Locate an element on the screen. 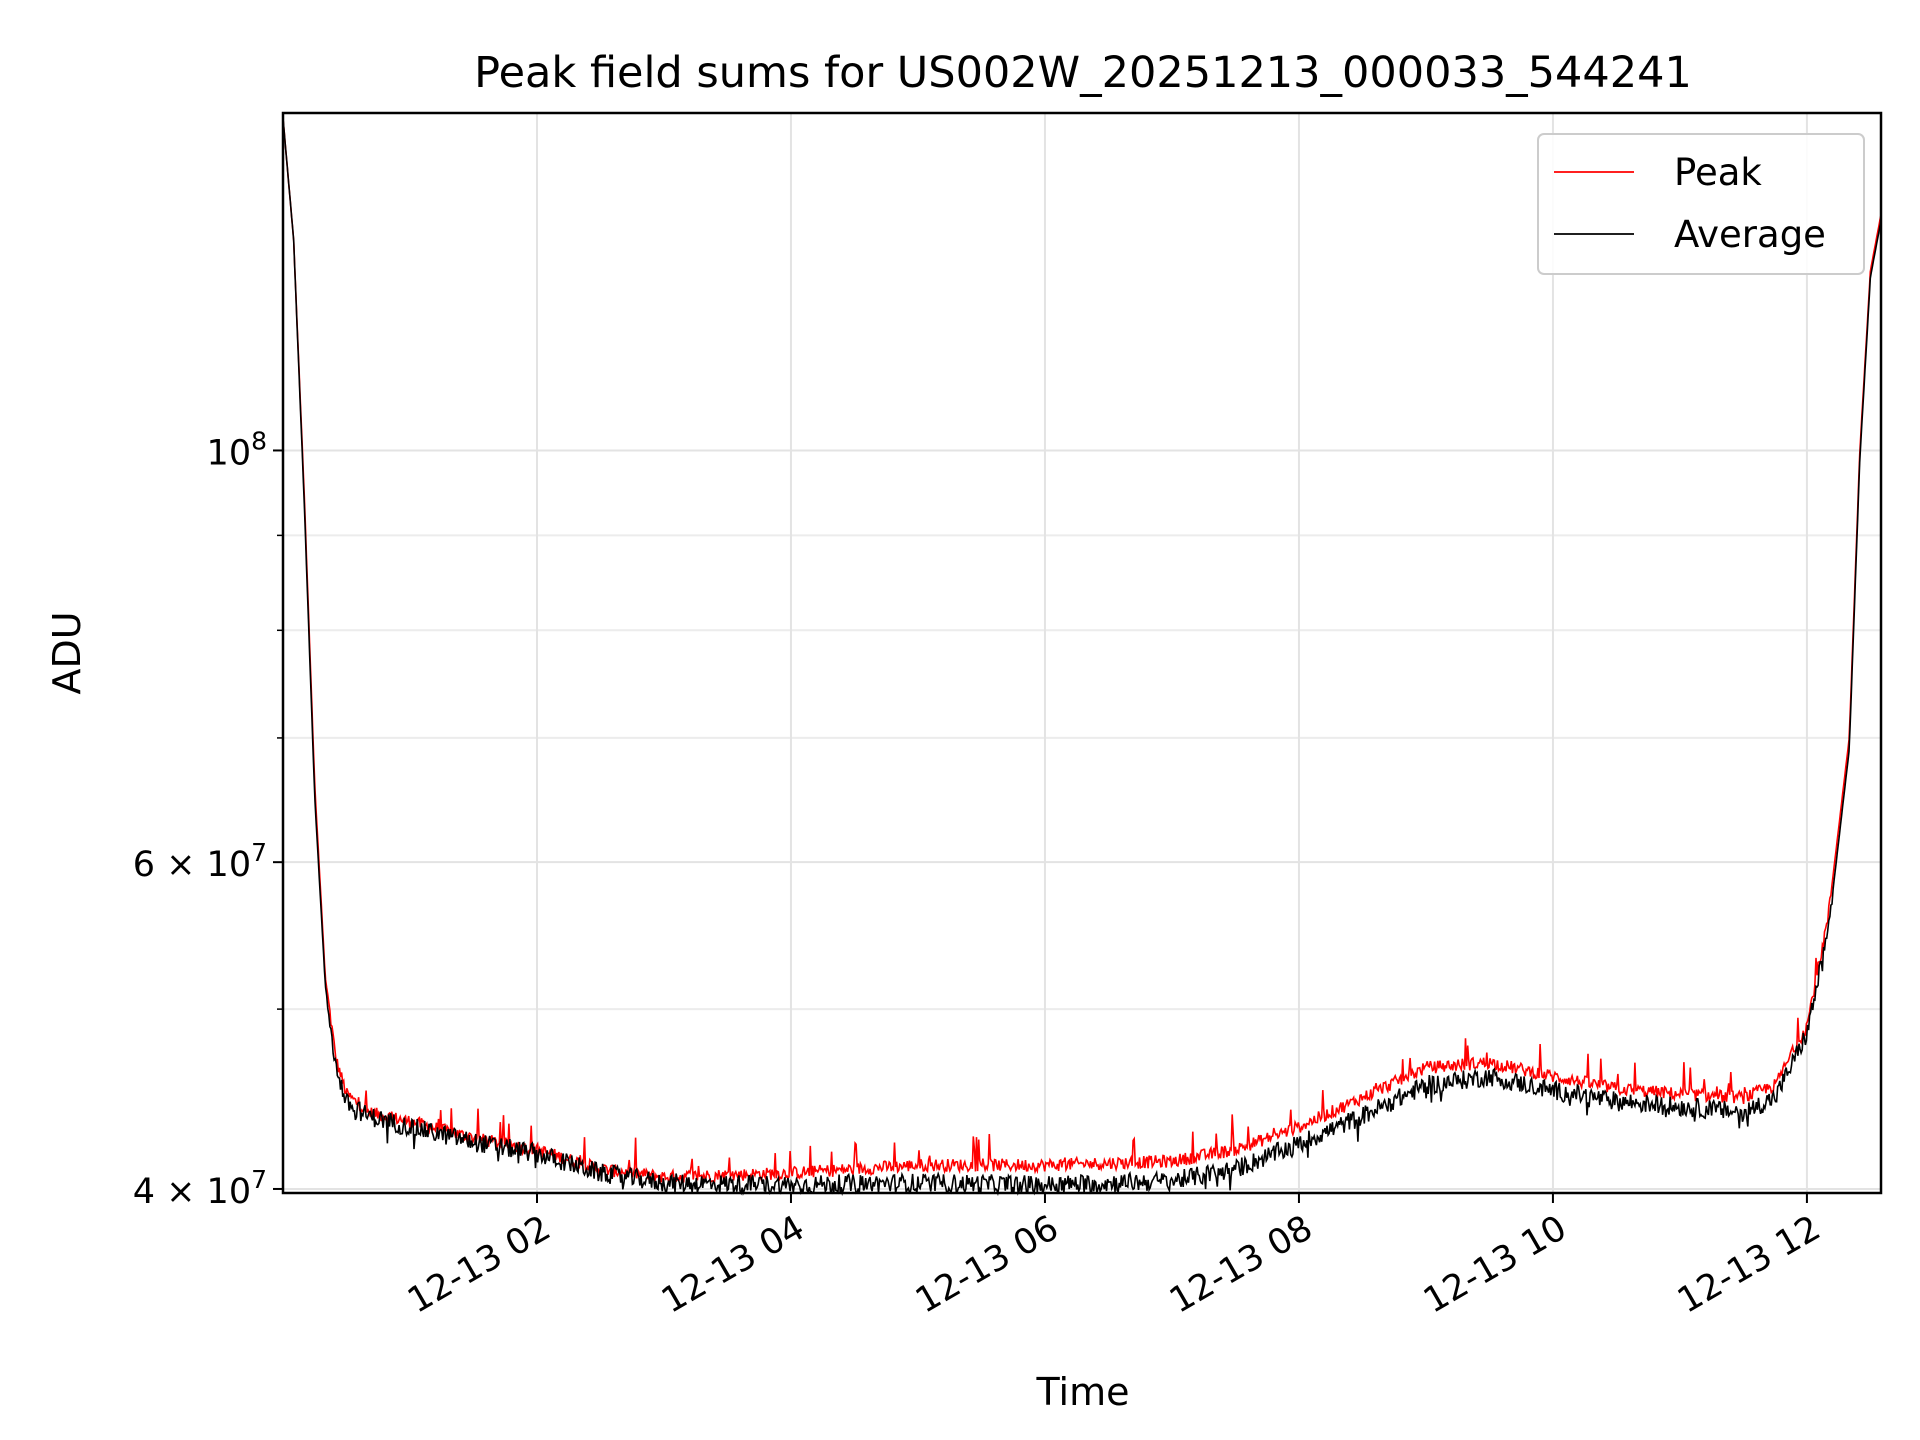  x-tick-label: 12-13 08 is located at coordinates (1241, 1264).